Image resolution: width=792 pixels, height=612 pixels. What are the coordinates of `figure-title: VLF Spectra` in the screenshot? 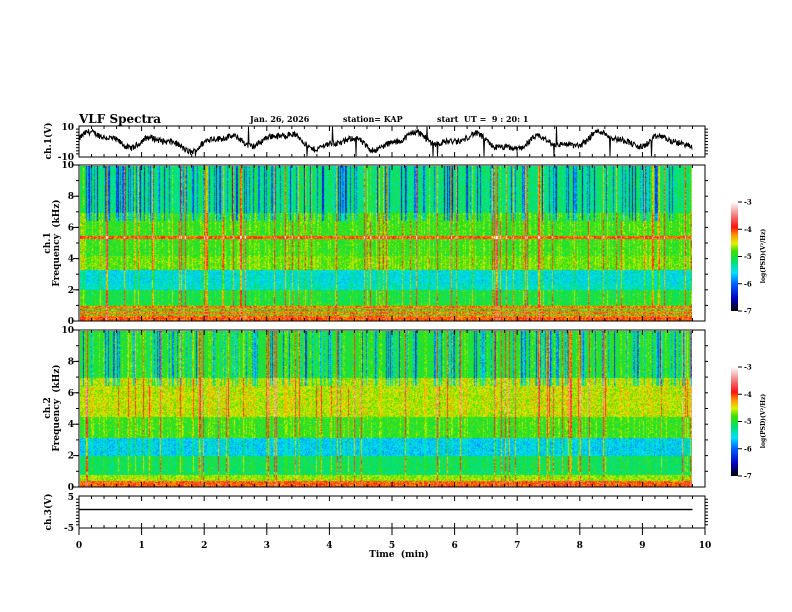 It's located at (119, 119).